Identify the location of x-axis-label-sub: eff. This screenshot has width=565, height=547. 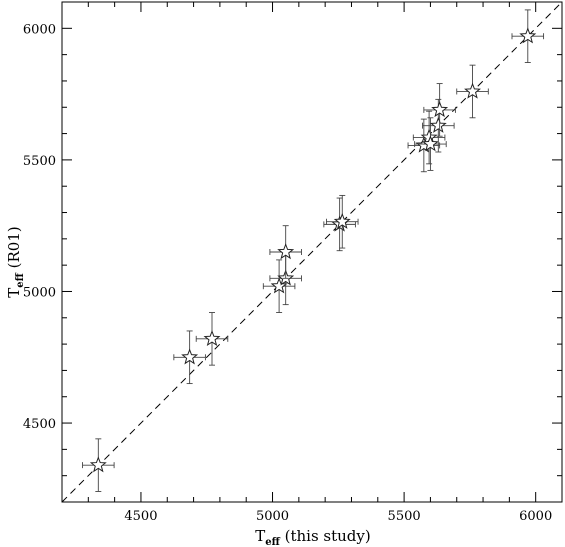
(272, 542).